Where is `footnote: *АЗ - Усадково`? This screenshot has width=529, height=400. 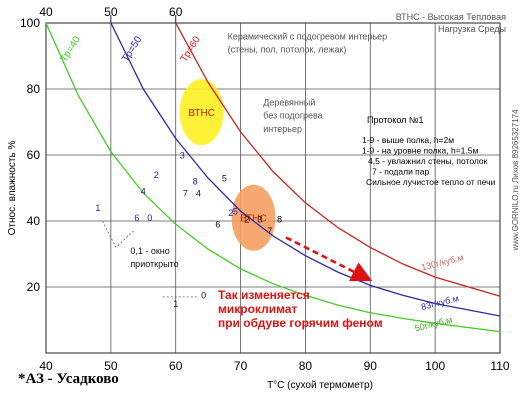 footnote: *АЗ - Усадково is located at coordinates (68, 379).